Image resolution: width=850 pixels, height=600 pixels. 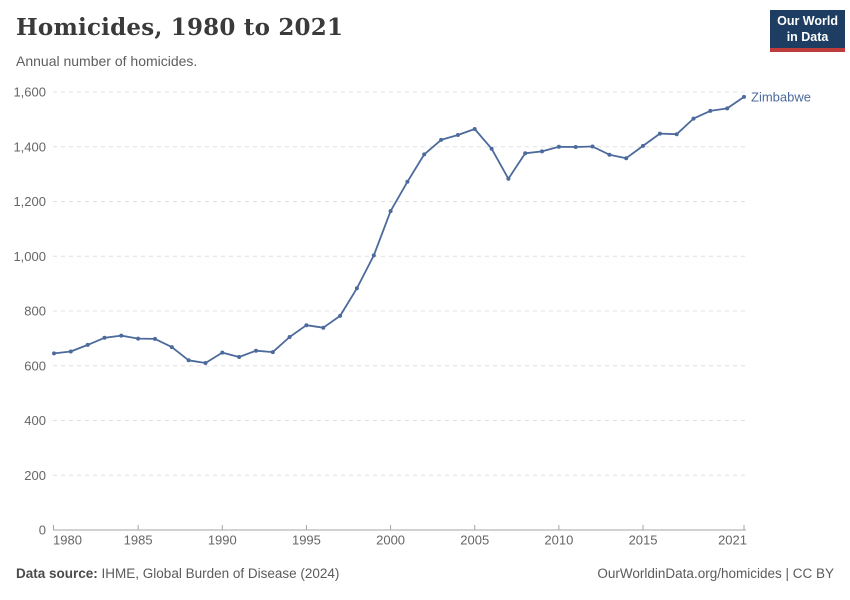 What do you see at coordinates (474, 540) in the screenshot?
I see `x-axis-tick-label: 2005` at bounding box center [474, 540].